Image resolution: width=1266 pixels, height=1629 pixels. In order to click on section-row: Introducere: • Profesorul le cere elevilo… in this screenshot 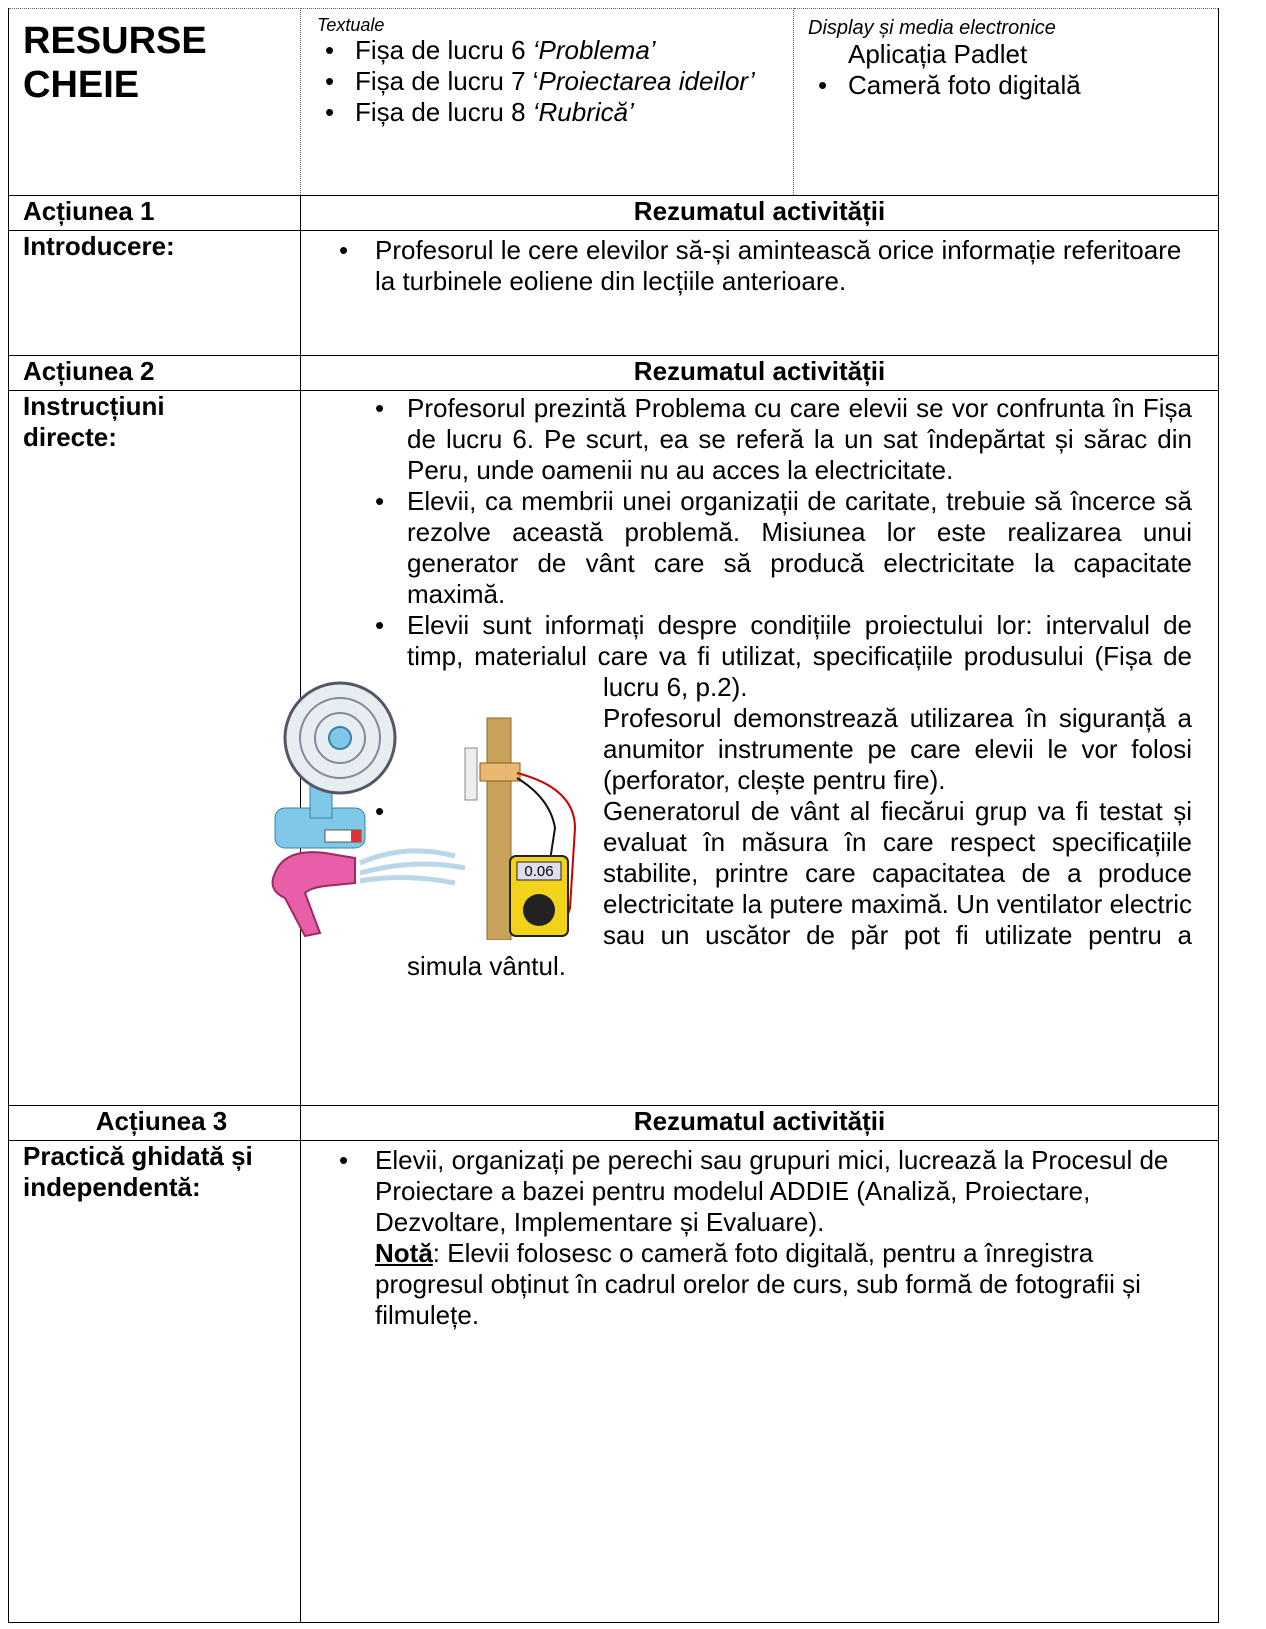, I will do `click(613, 293)`.